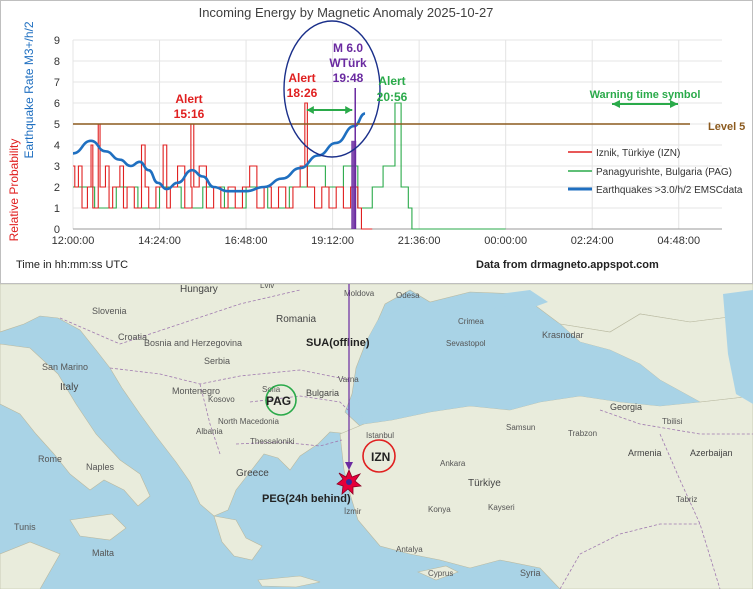  Describe the element at coordinates (567, 265) in the screenshot. I see `source-label: Data from drmagneto.appspot.com` at that location.